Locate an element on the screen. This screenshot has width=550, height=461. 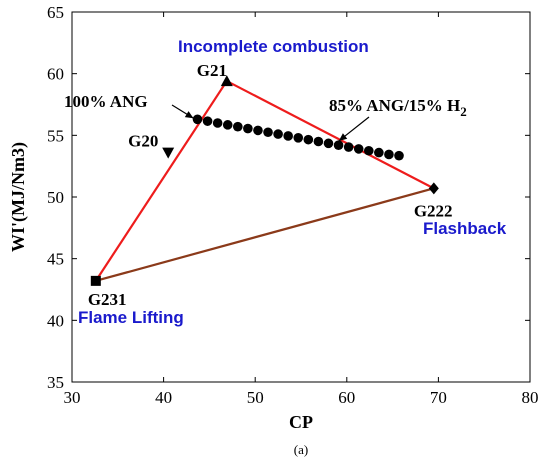
edge-g21-g222 is located at coordinates (330, 135).